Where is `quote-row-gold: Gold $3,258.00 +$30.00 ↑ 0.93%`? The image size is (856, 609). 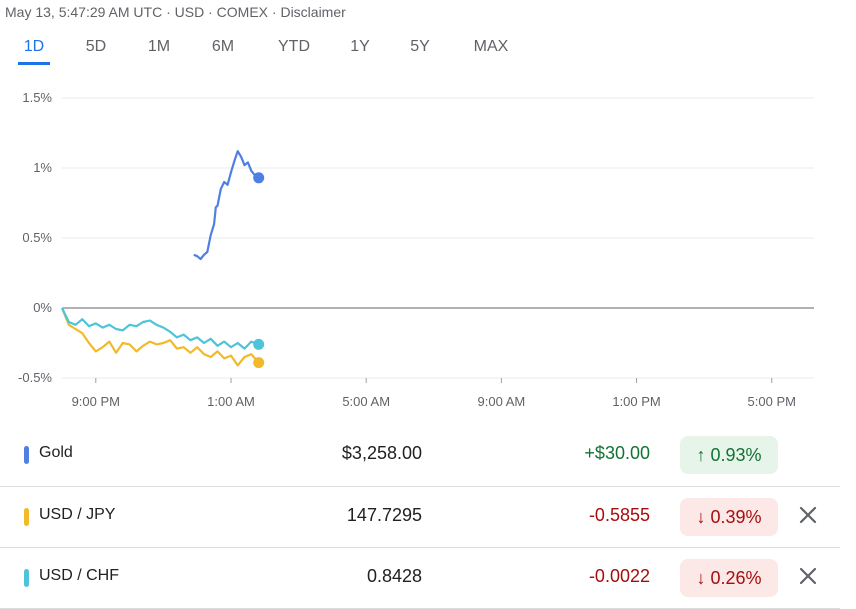 quote-row-gold: Gold $3,258.00 +$30.00 ↑ 0.93% is located at coordinates (420, 454).